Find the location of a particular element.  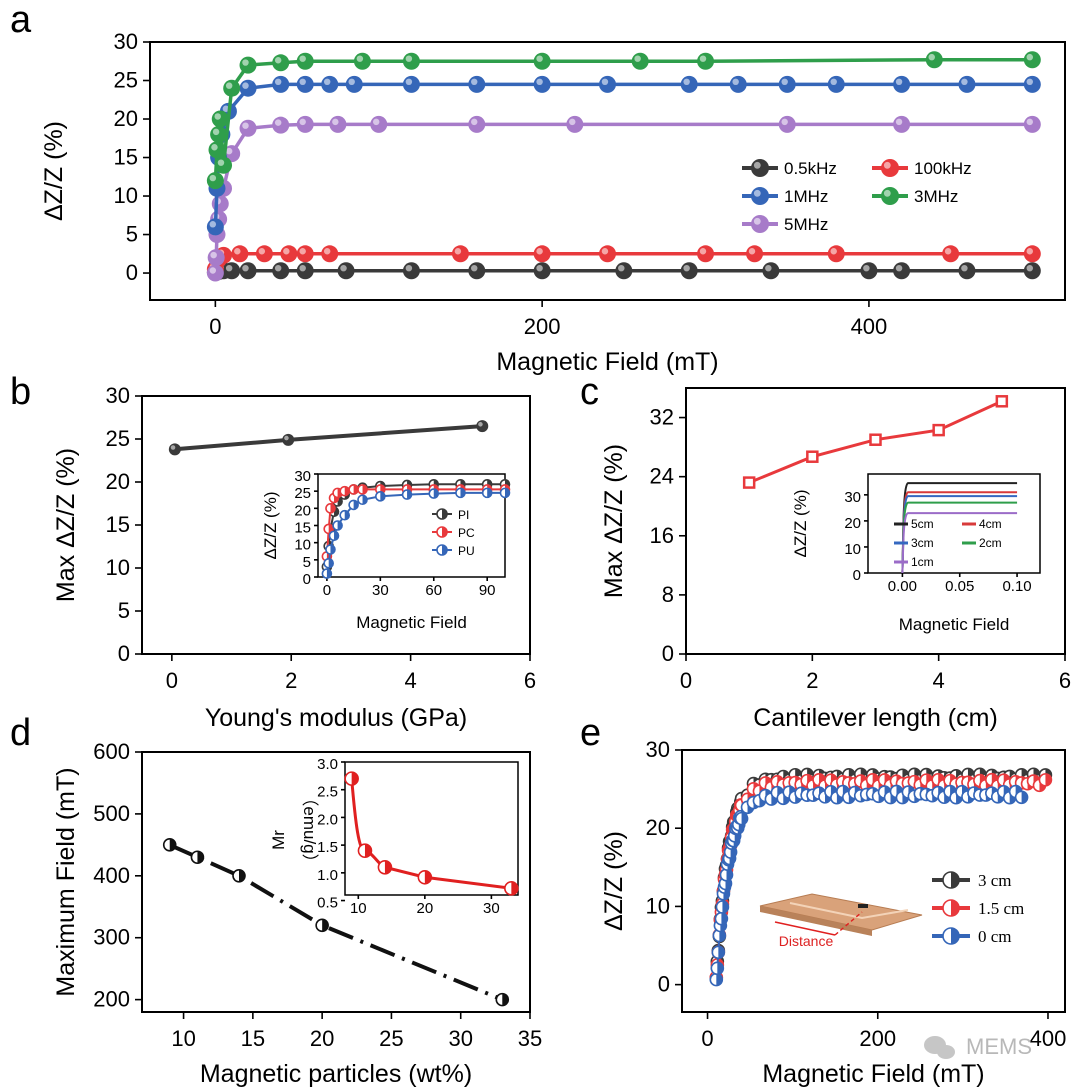

a-point-4-7-body is located at coordinates (248, 128).